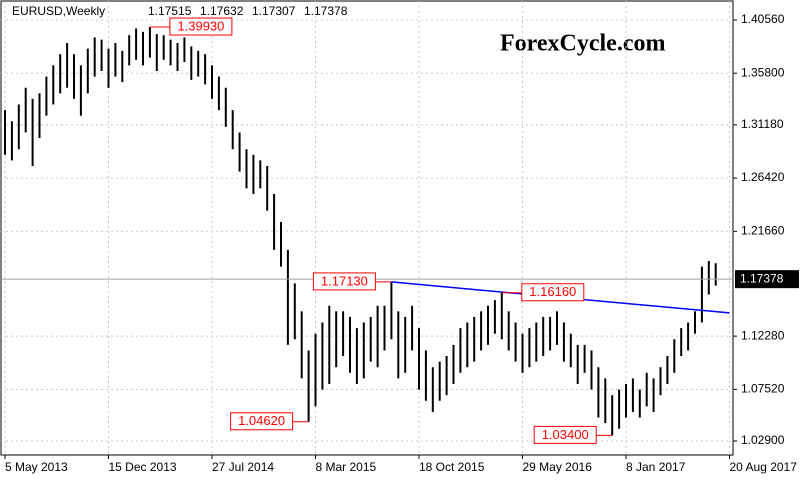  Describe the element at coordinates (764, 467) in the screenshot. I see `x-tick-label: 20 Aug 2017` at that location.